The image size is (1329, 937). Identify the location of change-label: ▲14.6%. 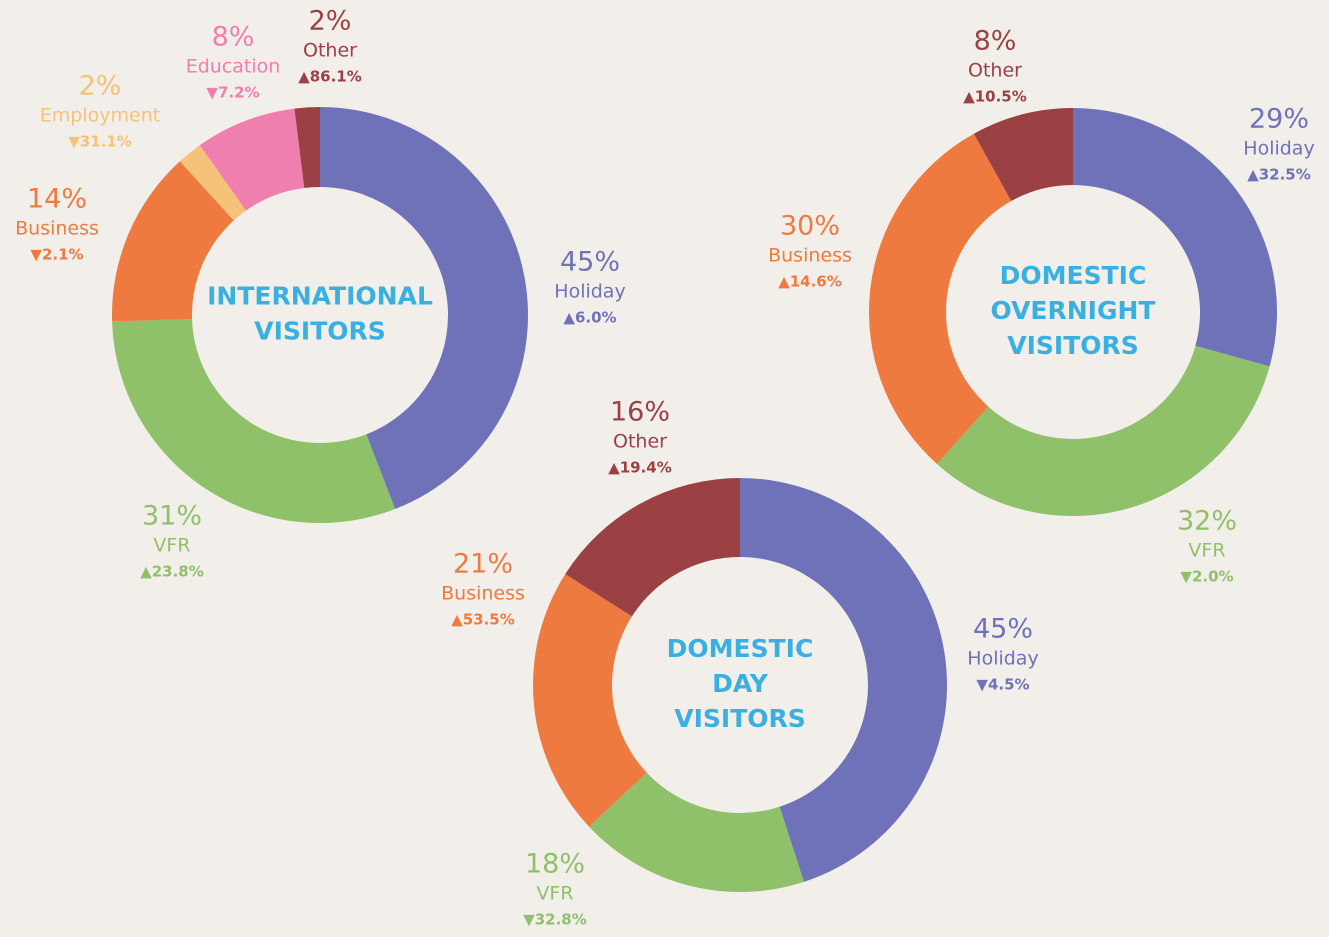
(810, 282).